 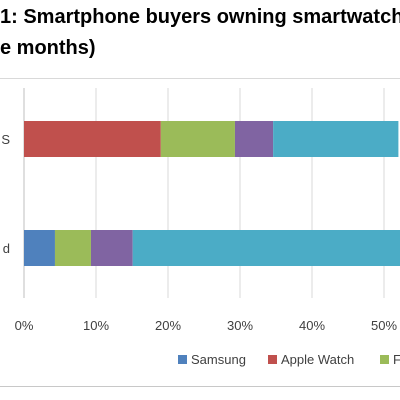 What do you see at coordinates (24, 325) in the screenshot?
I see `x-tick-label: 0%` at bounding box center [24, 325].